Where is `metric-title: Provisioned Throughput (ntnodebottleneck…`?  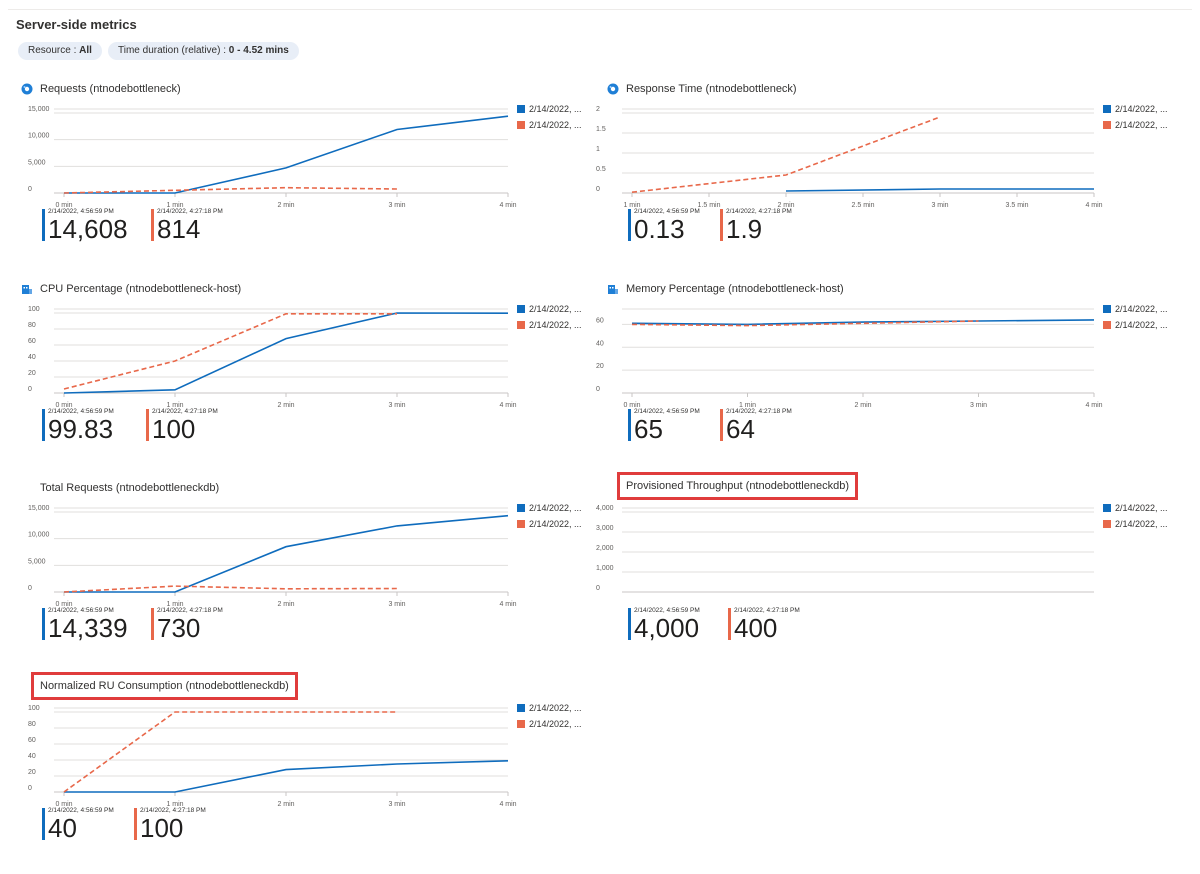
metric-title: Provisioned Throughput (ntnodebottleneck… is located at coordinates (737, 486).